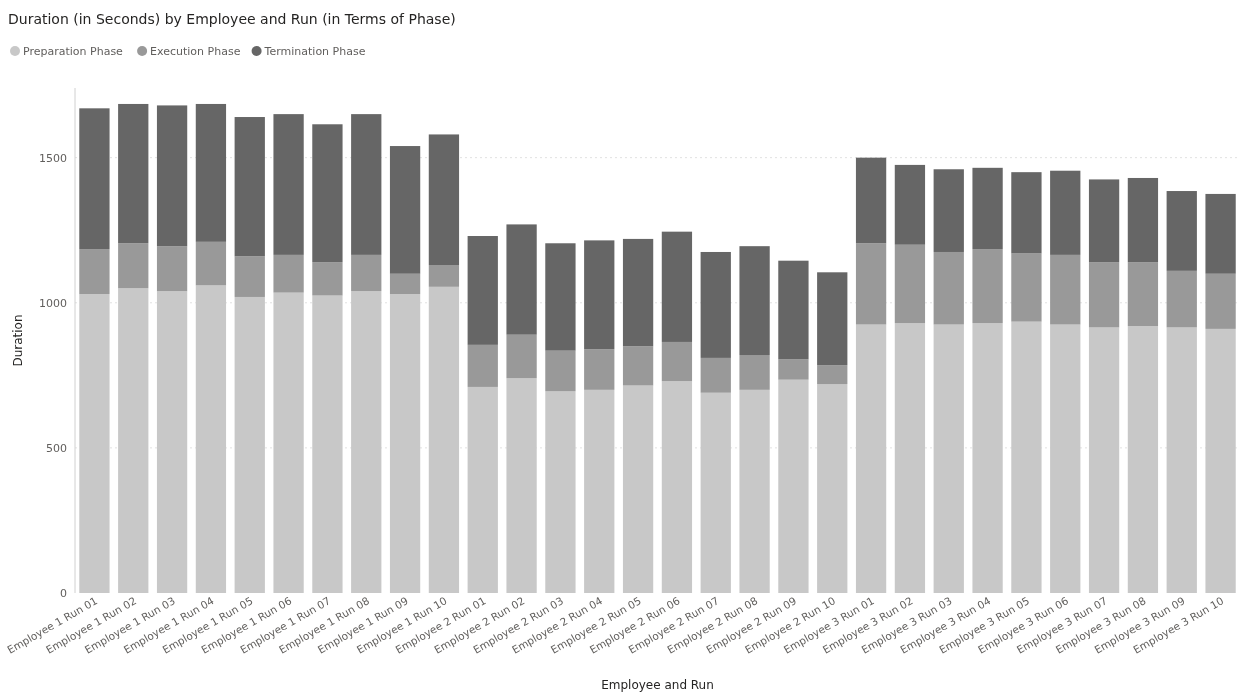 This screenshot has width=1252, height=695. I want to click on legend-label: Execution Phase, so click(195, 51).